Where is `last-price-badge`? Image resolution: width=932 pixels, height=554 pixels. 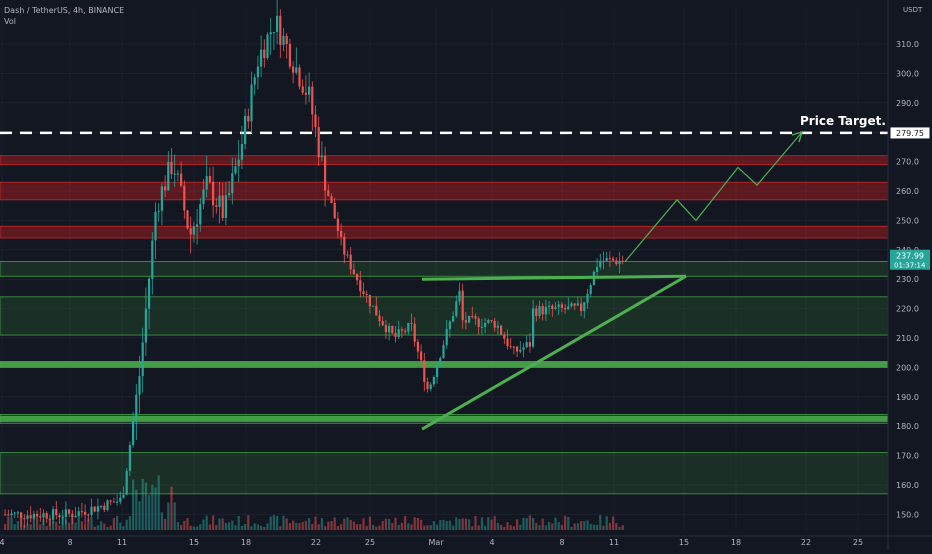 last-price-badge is located at coordinates (910, 259).